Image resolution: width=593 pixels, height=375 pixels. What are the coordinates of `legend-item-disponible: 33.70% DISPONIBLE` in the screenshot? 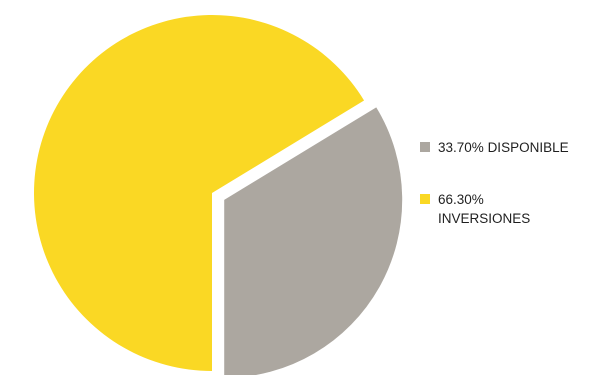 It's located at (505, 147).